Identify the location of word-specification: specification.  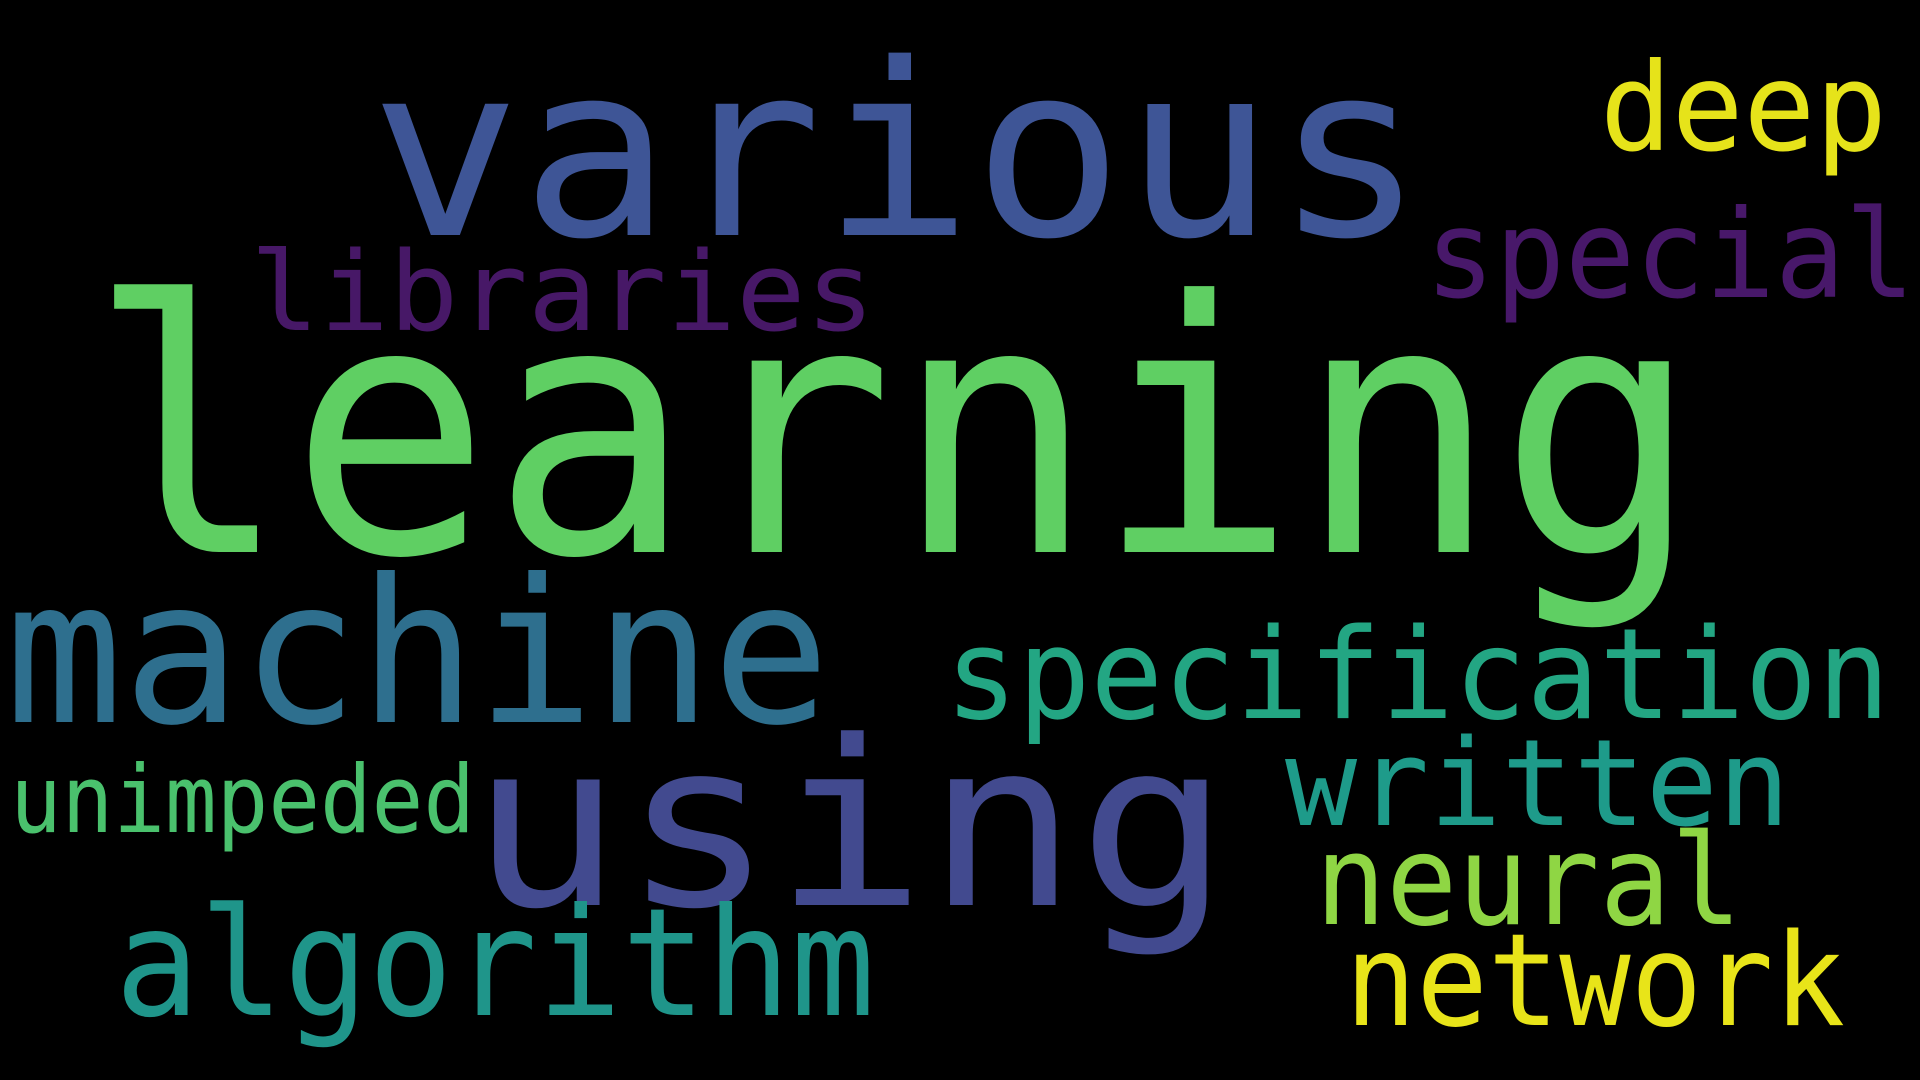
(1417, 674).